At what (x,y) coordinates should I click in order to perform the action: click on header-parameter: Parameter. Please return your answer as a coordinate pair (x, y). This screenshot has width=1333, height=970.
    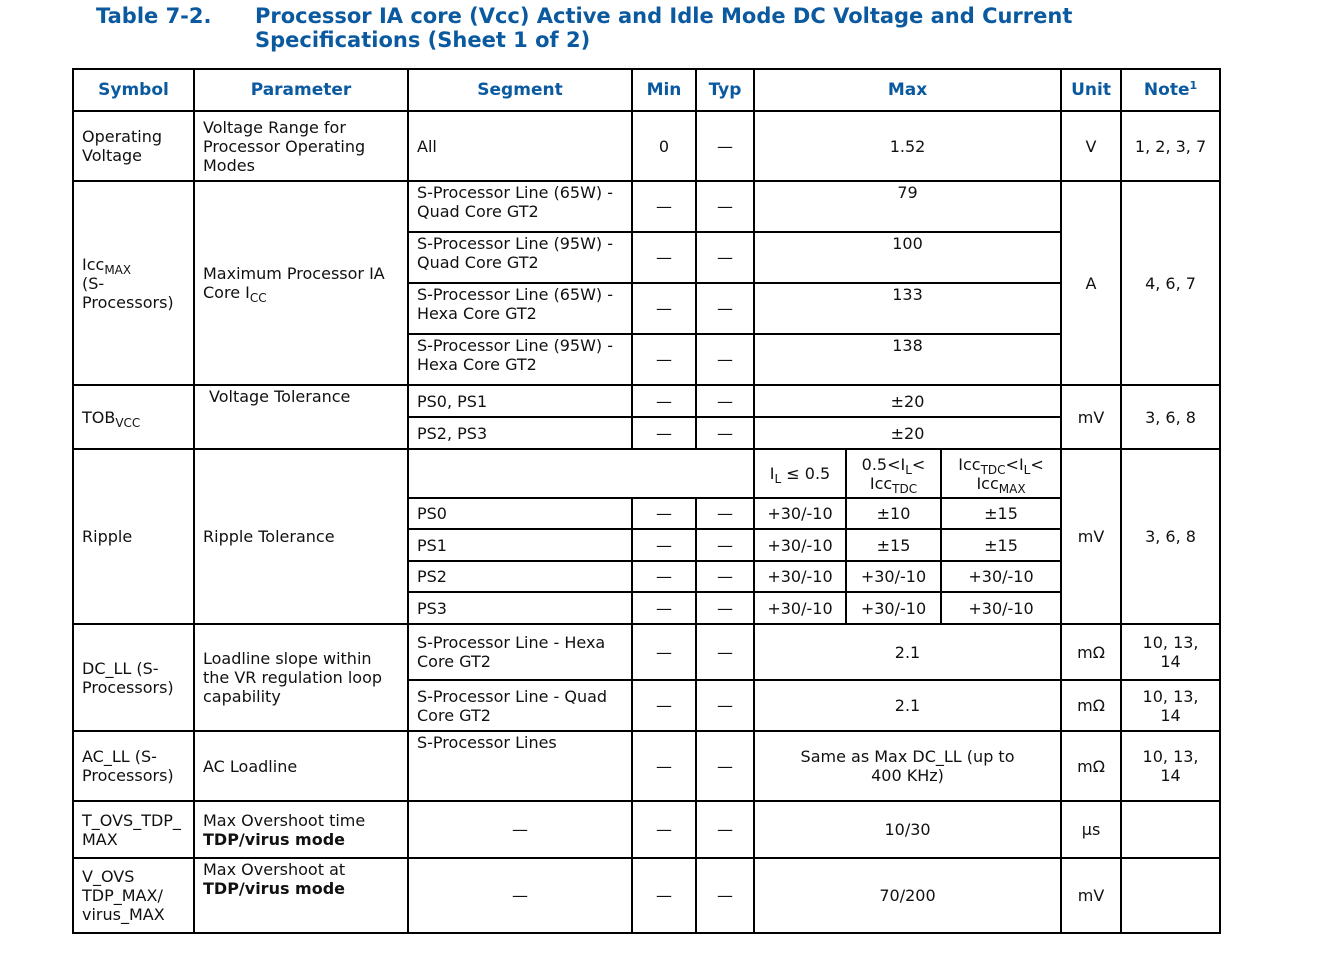
    Looking at the image, I should click on (301, 90).